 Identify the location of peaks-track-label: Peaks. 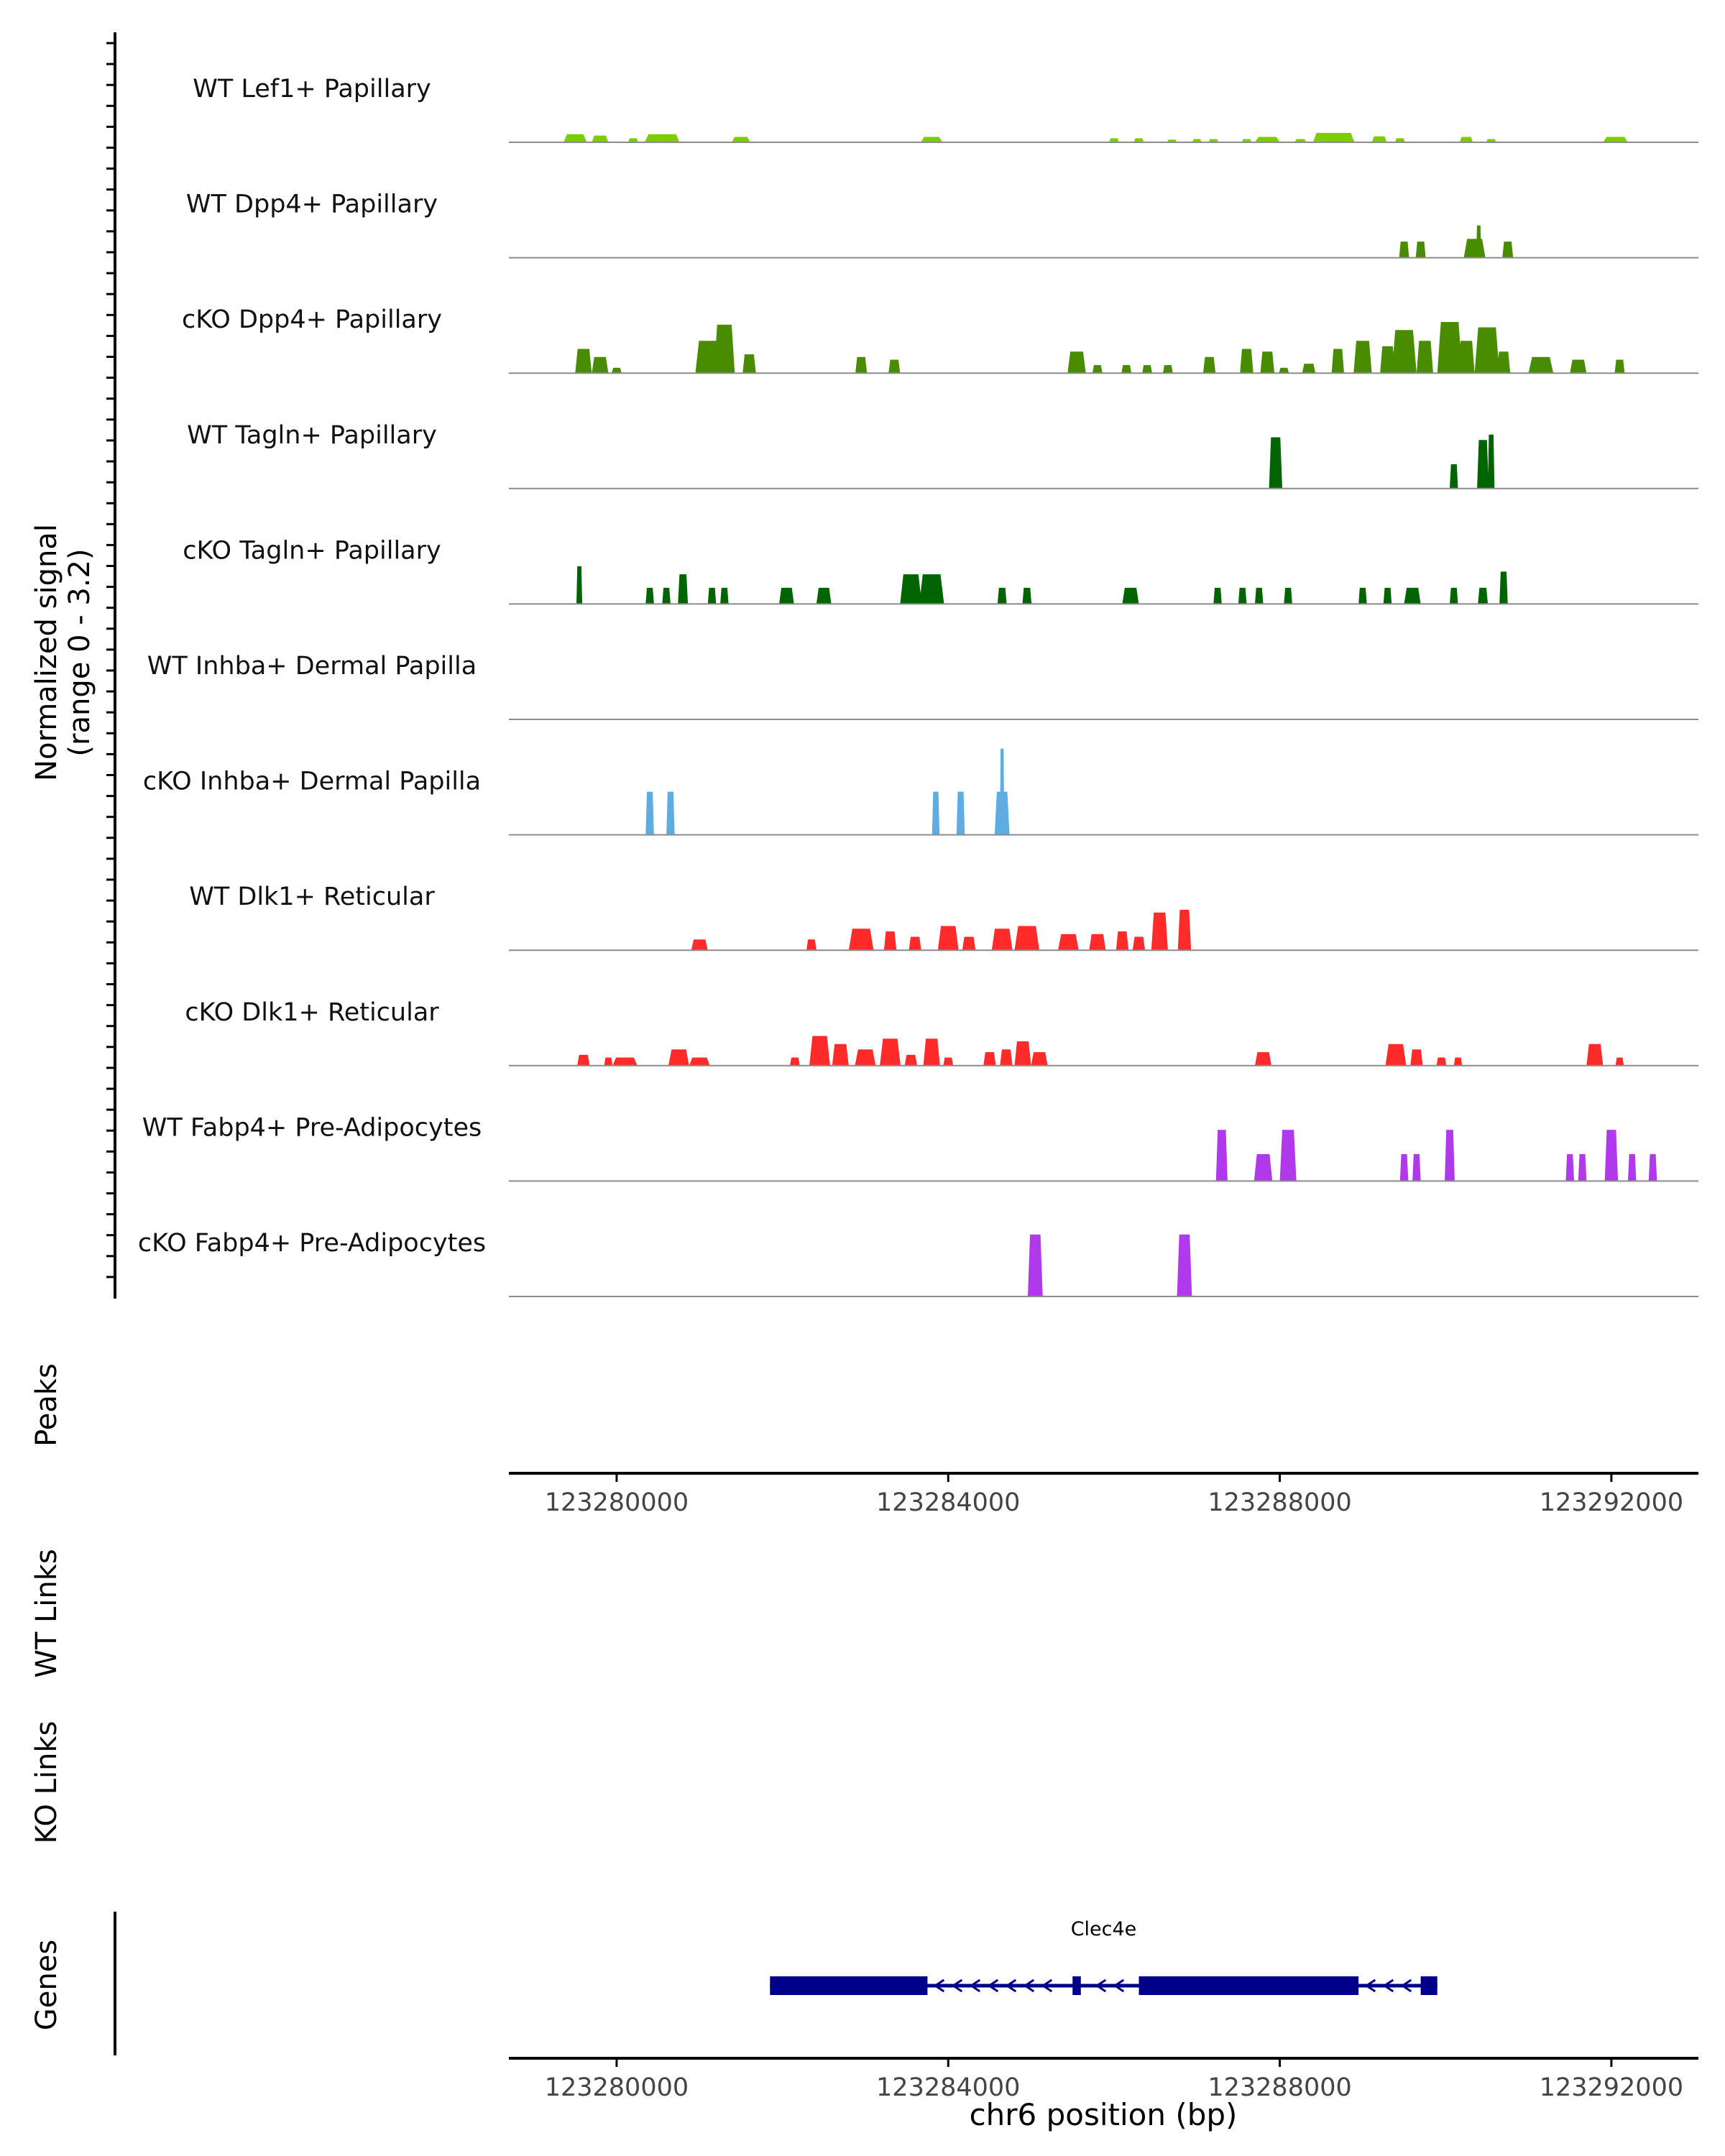
(46, 1405).